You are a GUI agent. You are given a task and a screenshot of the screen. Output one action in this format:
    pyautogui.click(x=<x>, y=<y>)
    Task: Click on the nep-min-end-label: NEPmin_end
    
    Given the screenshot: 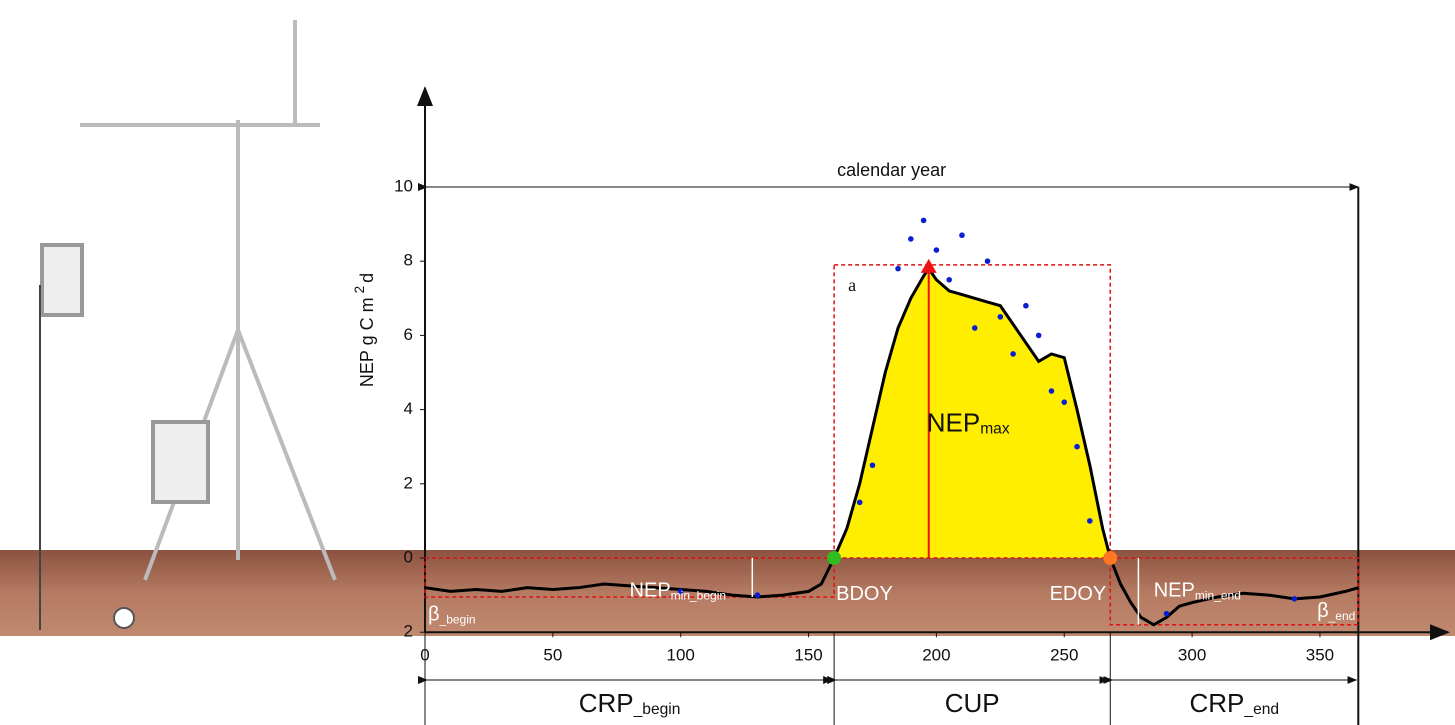 What is the action you would take?
    pyautogui.click(x=1197, y=591)
    